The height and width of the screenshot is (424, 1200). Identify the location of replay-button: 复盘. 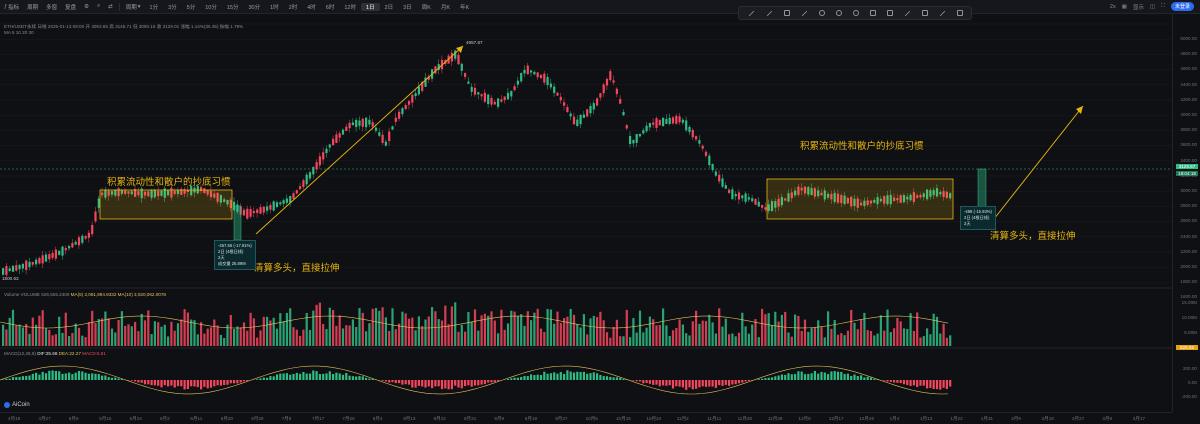
(70, 7).